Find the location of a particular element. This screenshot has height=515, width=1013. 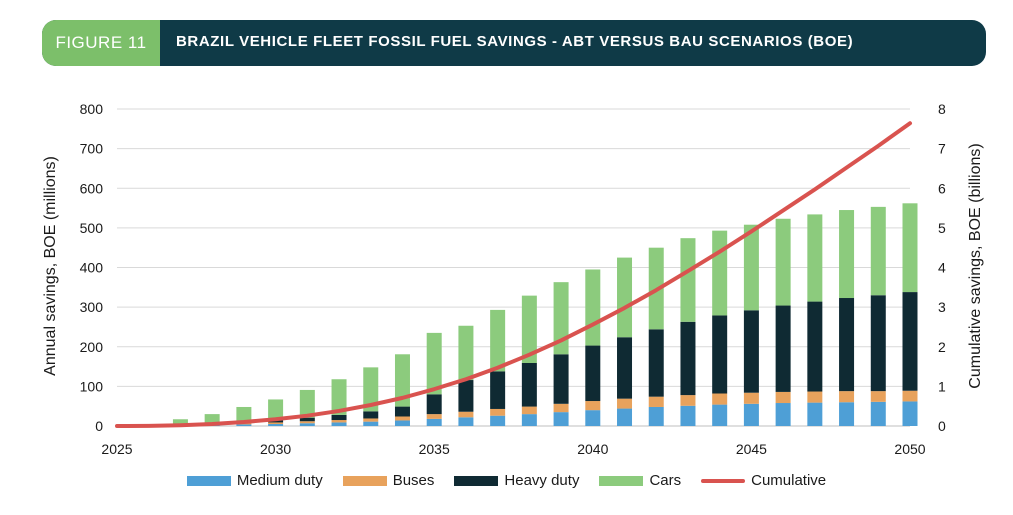

x-tick-label: 2030 is located at coordinates (275, 449).